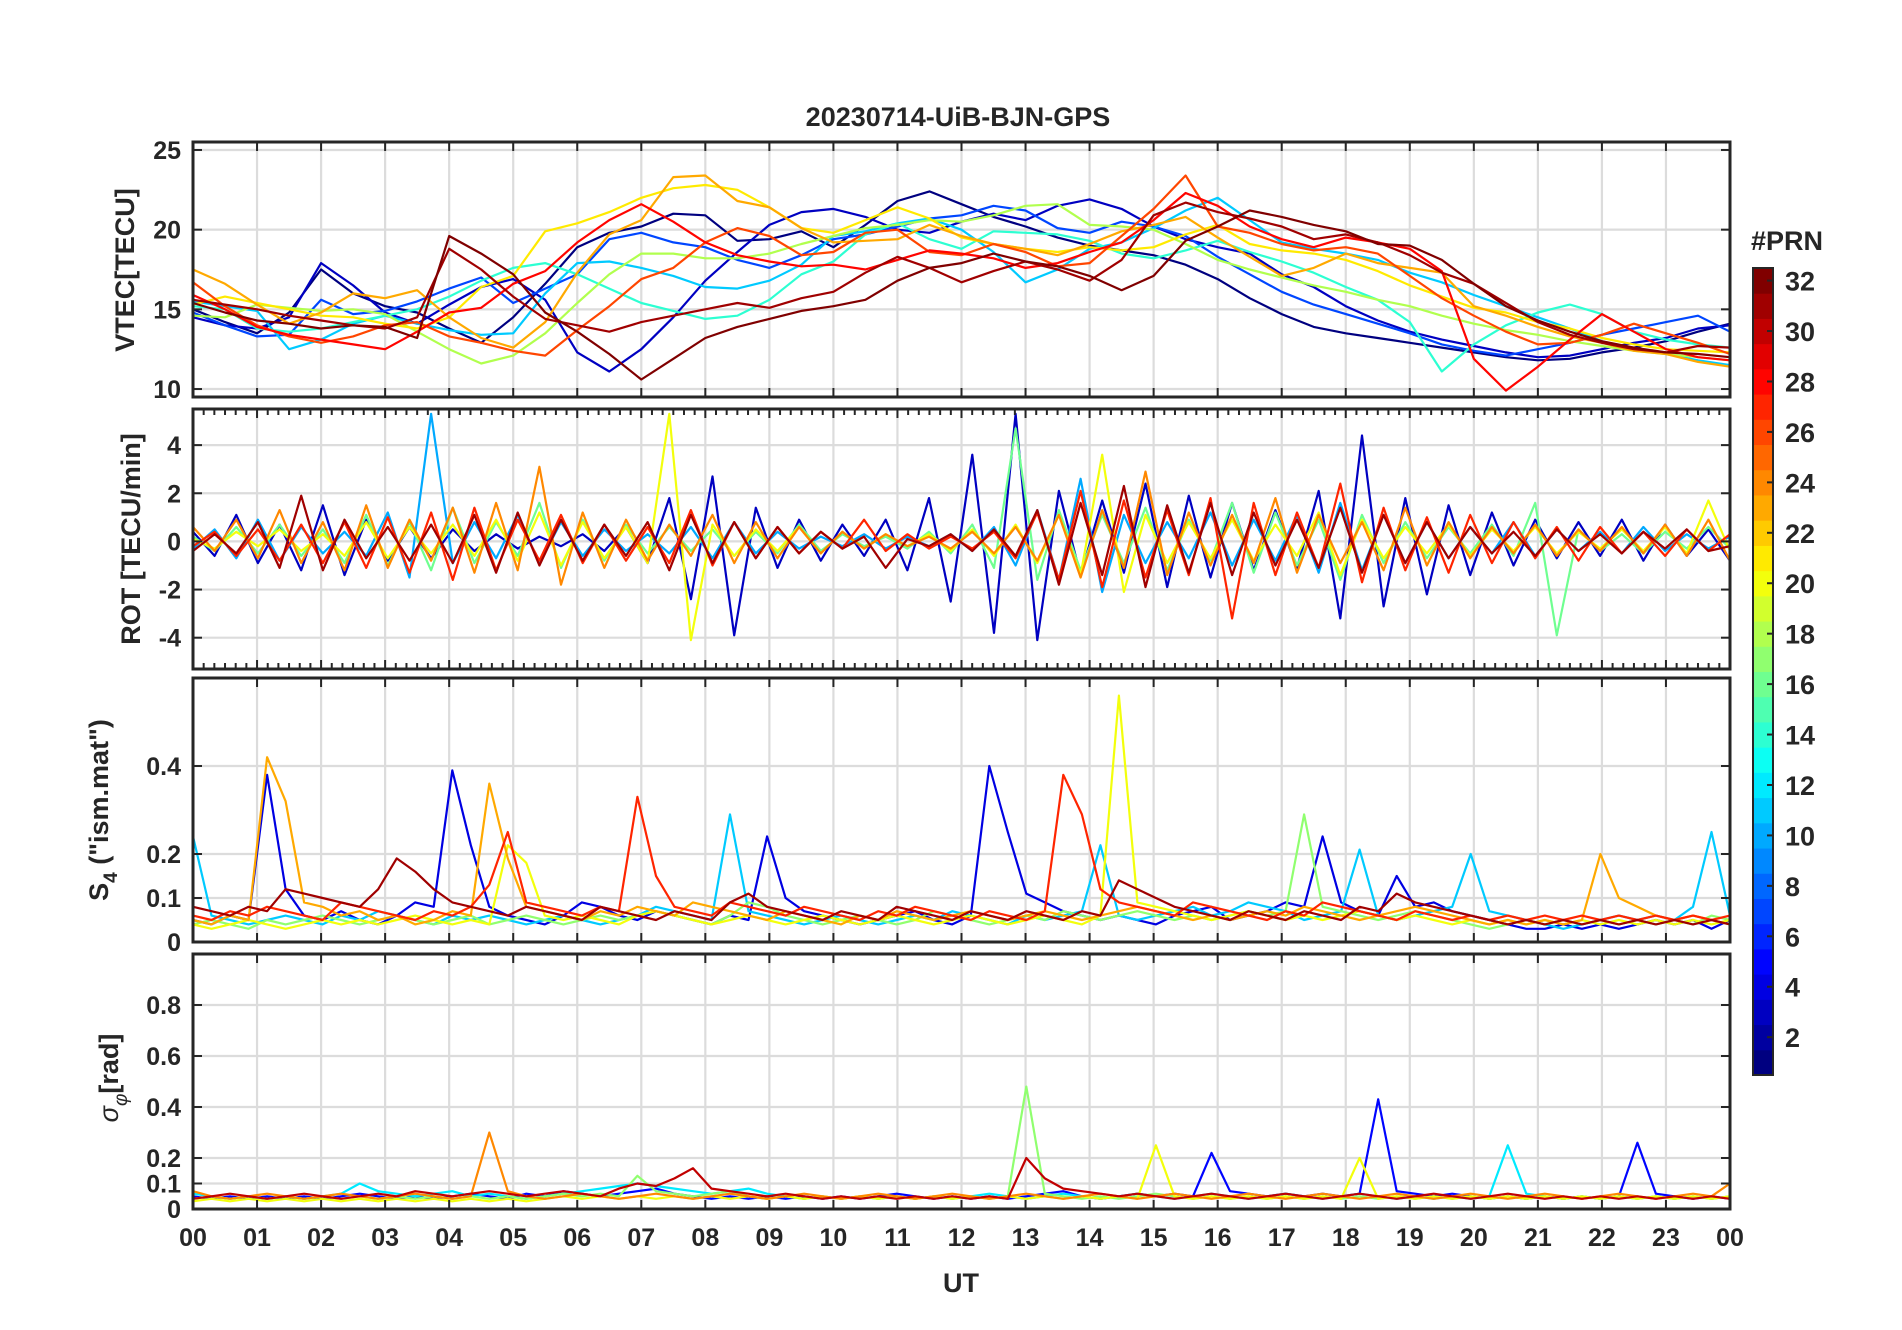 Image resolution: width=1902 pixels, height=1330 pixels. I want to click on colorbar-tick-label: 26, so click(1800, 433).